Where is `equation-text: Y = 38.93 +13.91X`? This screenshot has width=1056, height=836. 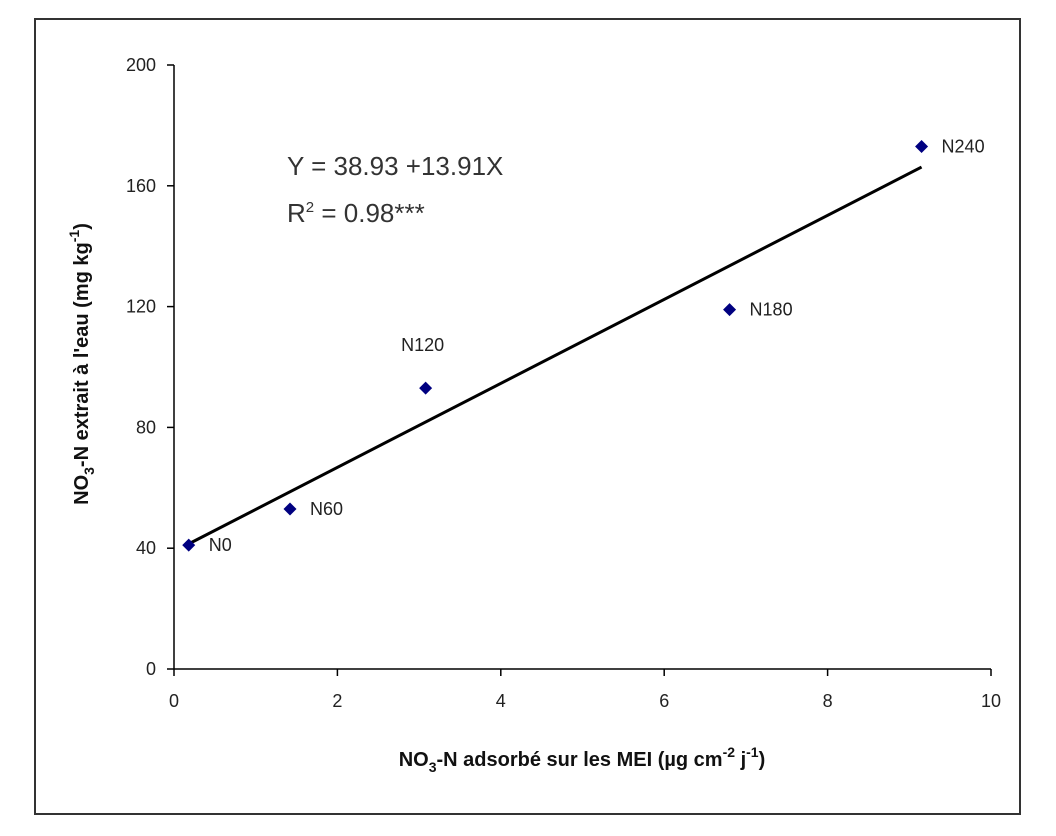
equation-text: Y = 38.93 +13.91X is located at coordinates (395, 166).